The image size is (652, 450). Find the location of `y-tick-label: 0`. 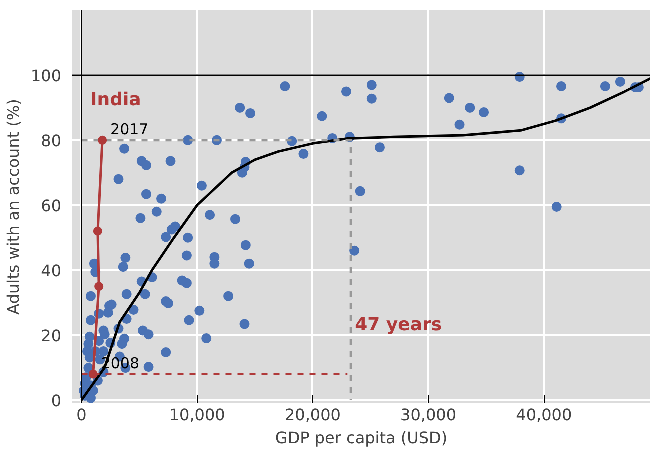

y-tick-label: 0 is located at coordinates (56, 400).